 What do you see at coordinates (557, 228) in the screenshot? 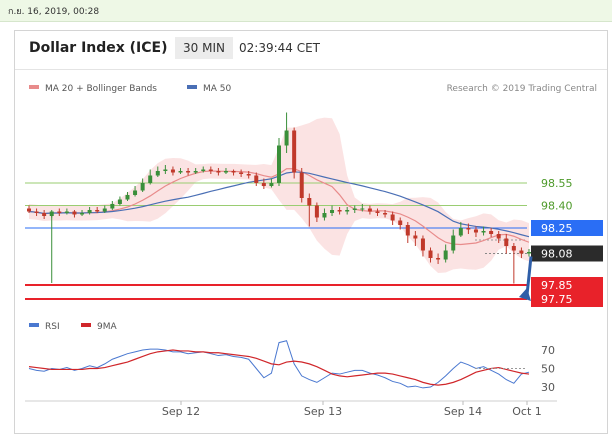
I see `level-label-2: 98.25` at bounding box center [557, 228].